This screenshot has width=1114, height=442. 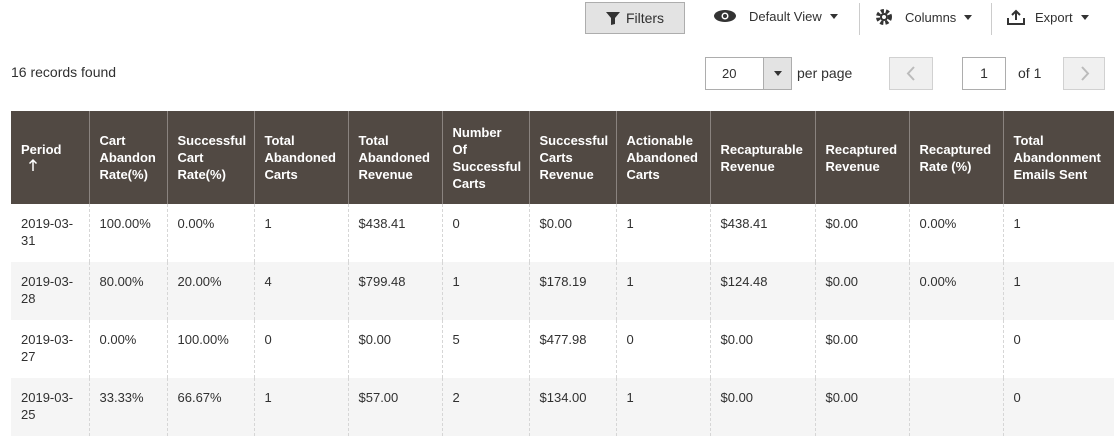 What do you see at coordinates (41, 149) in the screenshot?
I see `column-header-label: Period` at bounding box center [41, 149].